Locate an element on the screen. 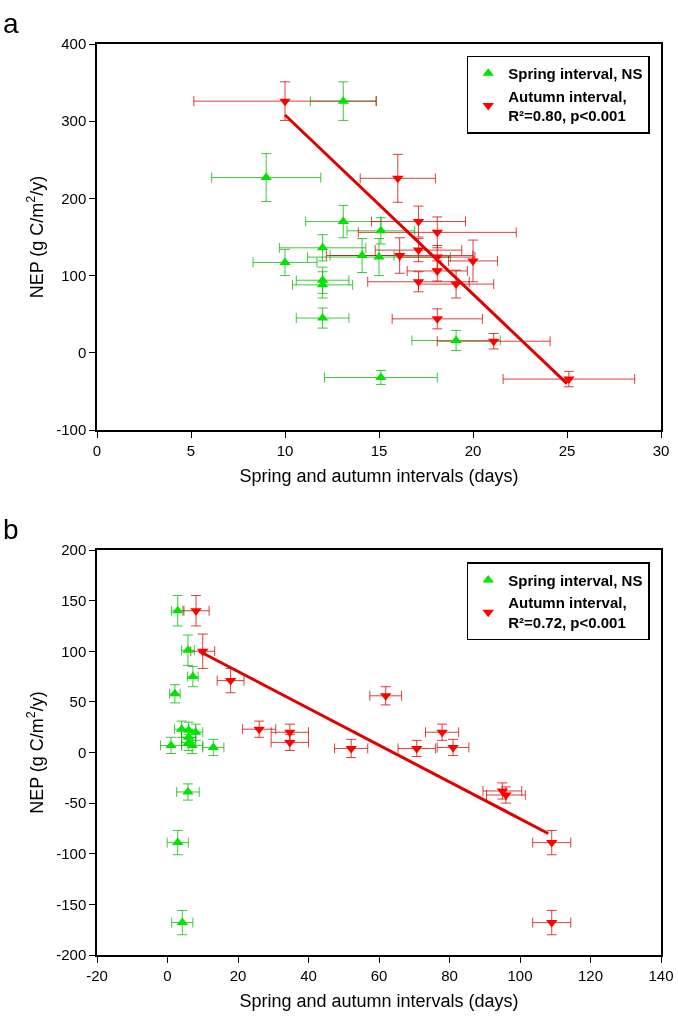 The width and height of the screenshot is (678, 1023). y-tick-label: -50 is located at coordinates (75, 803).